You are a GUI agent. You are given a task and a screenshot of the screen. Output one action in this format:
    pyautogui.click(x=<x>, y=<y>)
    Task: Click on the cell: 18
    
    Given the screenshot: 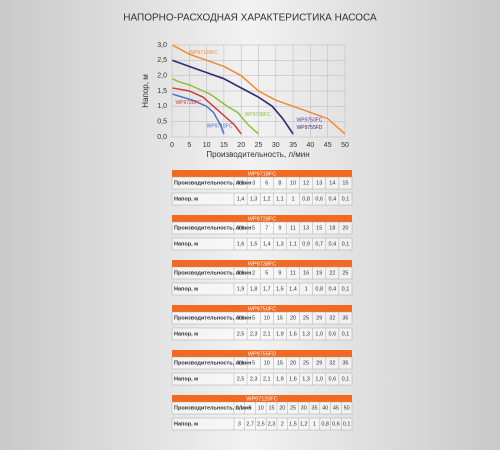 What is the action you would take?
    pyautogui.click(x=332, y=228)
    